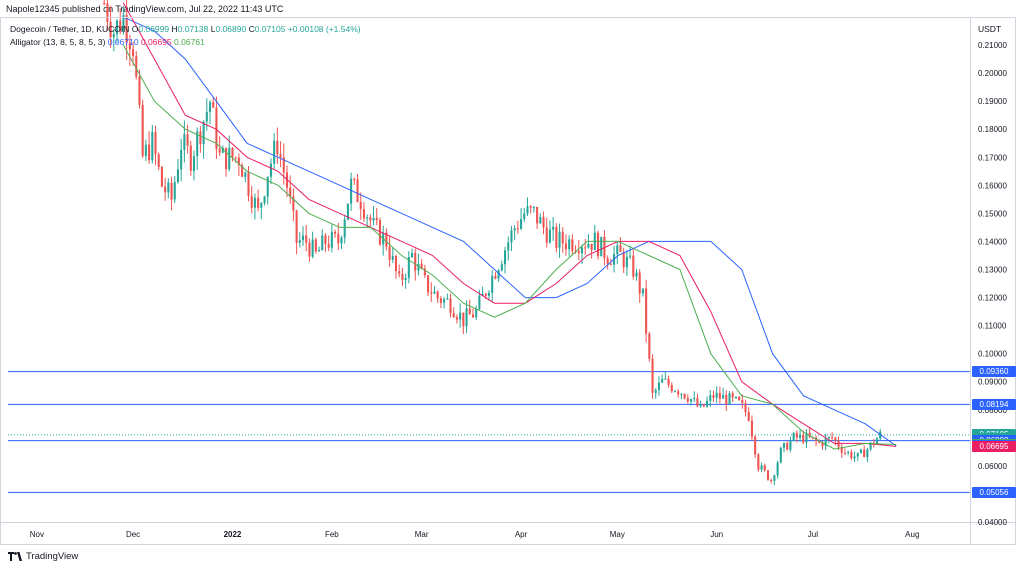 This screenshot has width=1024, height=567. Describe the element at coordinates (992, 213) in the screenshot. I see `y-tick-label: 0.15000` at that location.